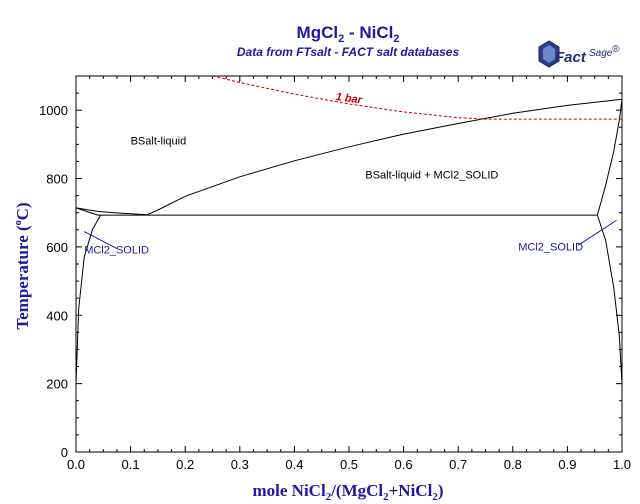 This screenshot has height=504, width=640. I want to click on y-axis-label: Temperature (oC), so click(22, 265).